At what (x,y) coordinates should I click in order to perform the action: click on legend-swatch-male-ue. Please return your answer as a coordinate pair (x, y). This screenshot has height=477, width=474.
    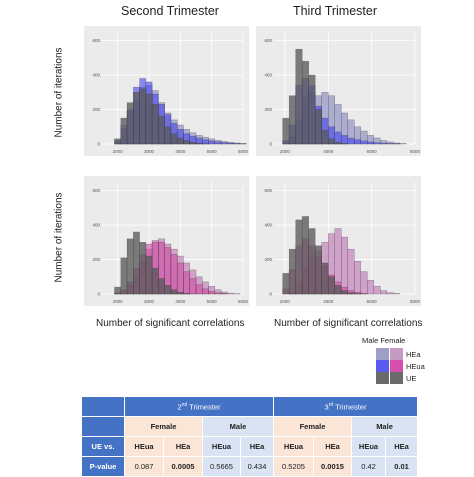
    Looking at the image, I should click on (382, 378).